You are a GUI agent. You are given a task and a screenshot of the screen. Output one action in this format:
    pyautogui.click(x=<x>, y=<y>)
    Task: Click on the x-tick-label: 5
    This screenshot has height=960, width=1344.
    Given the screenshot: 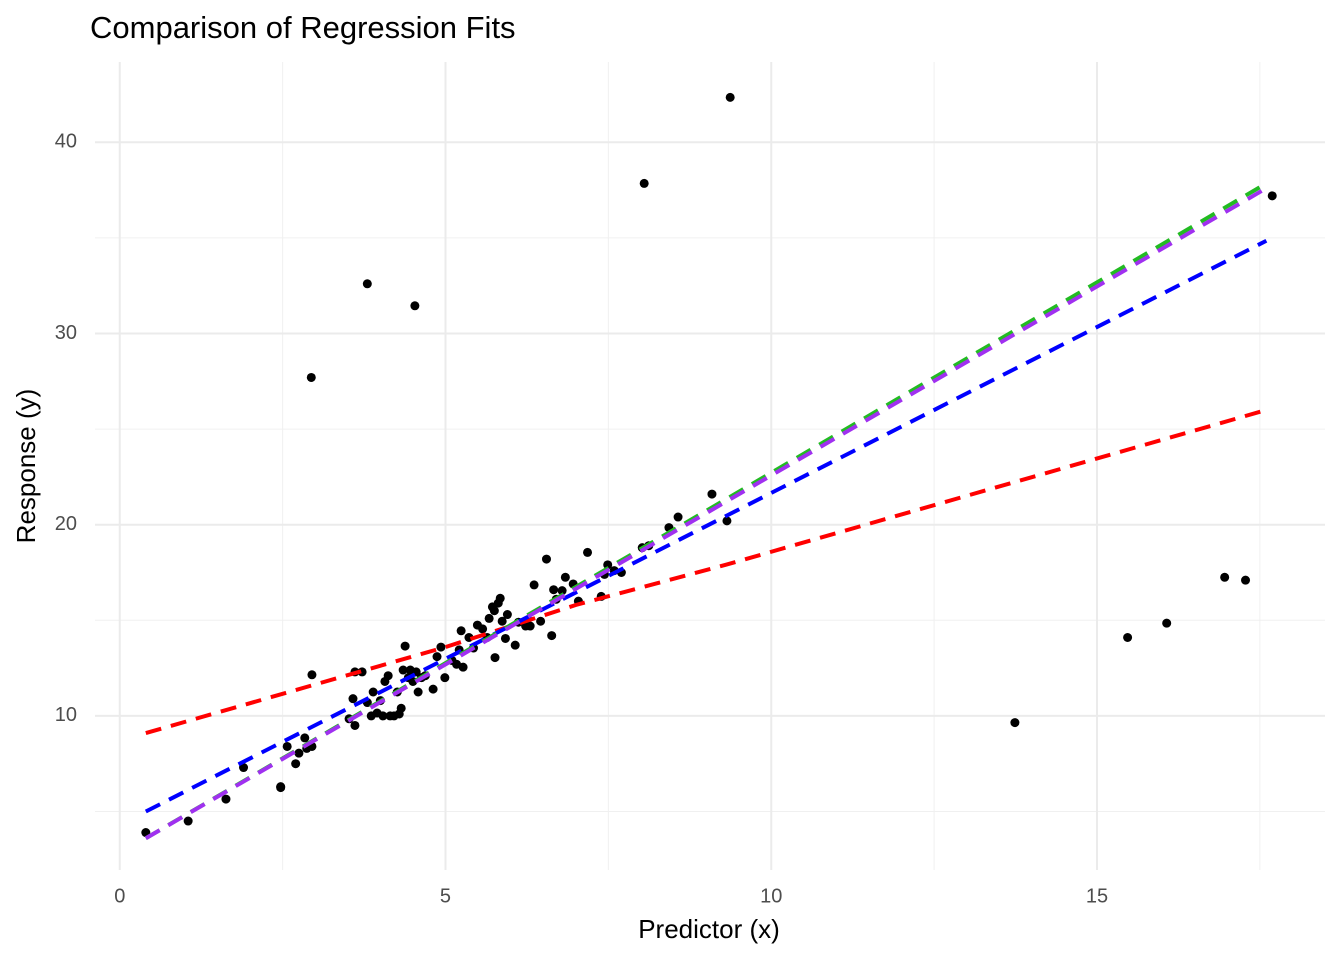 What is the action you would take?
    pyautogui.click(x=445, y=896)
    